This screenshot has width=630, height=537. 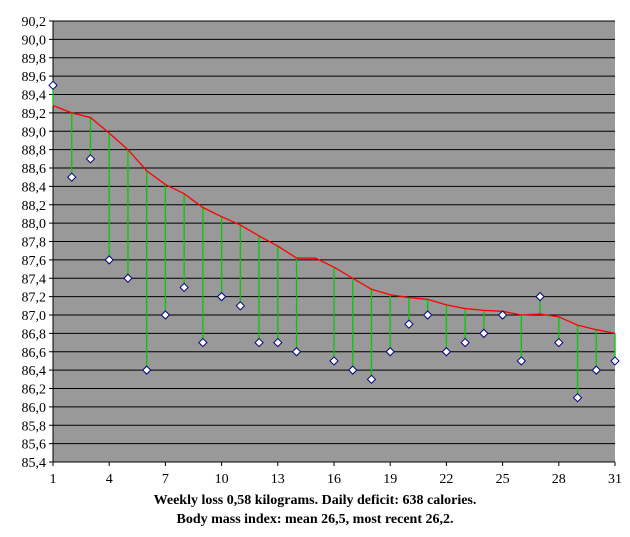 I want to click on x-tick-label: 10, so click(x=222, y=479).